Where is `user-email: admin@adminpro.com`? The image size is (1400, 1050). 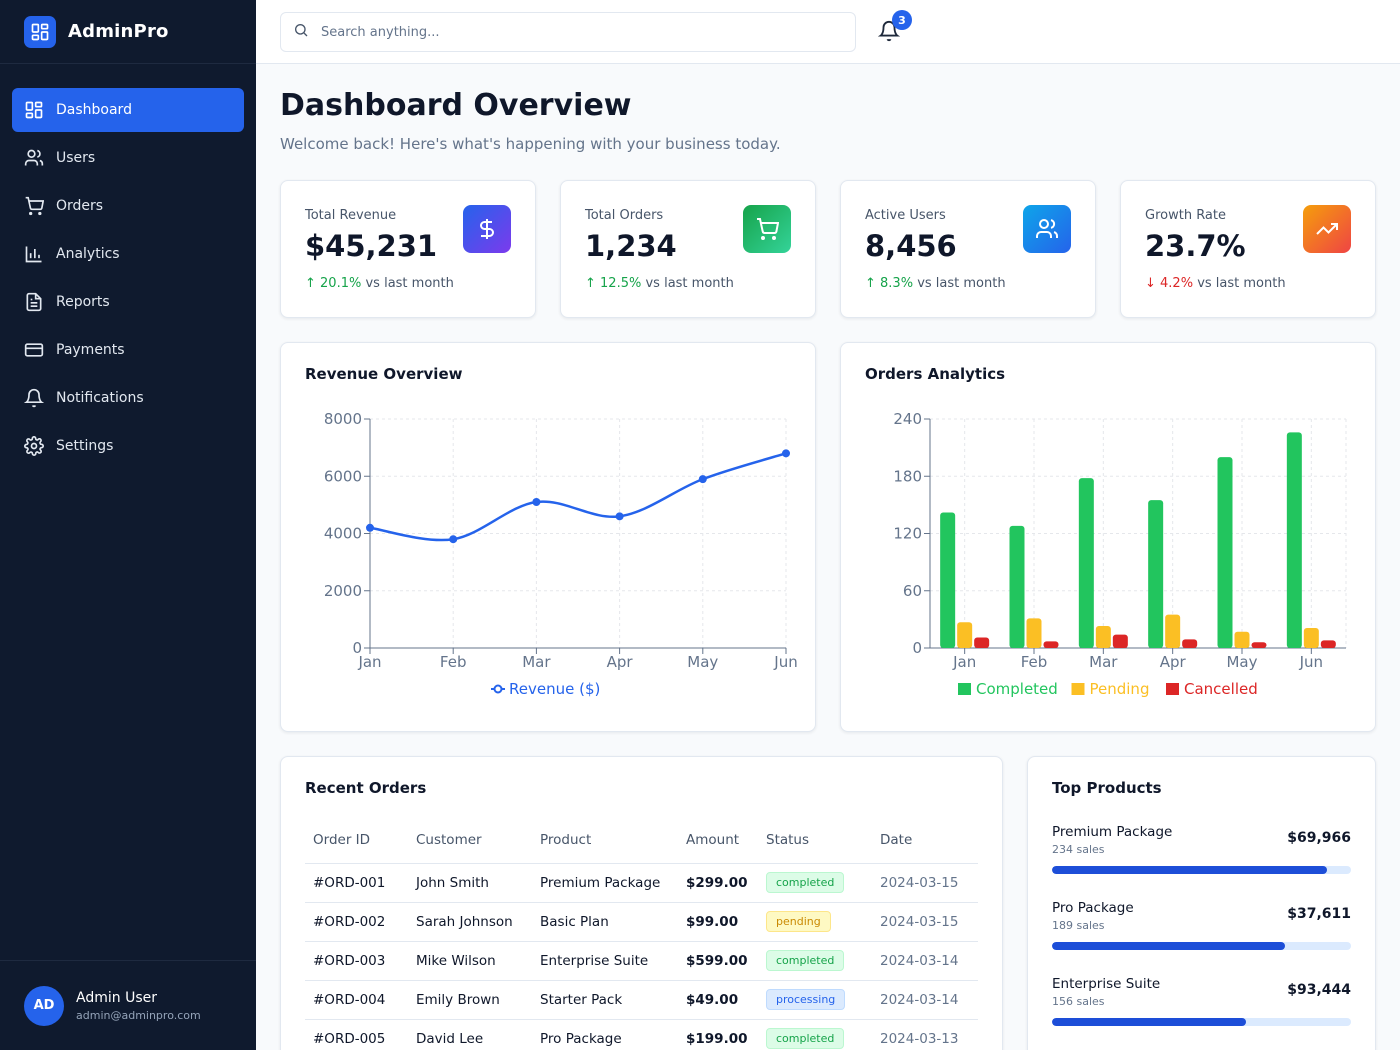 user-email: admin@adminpro.com is located at coordinates (138, 1015).